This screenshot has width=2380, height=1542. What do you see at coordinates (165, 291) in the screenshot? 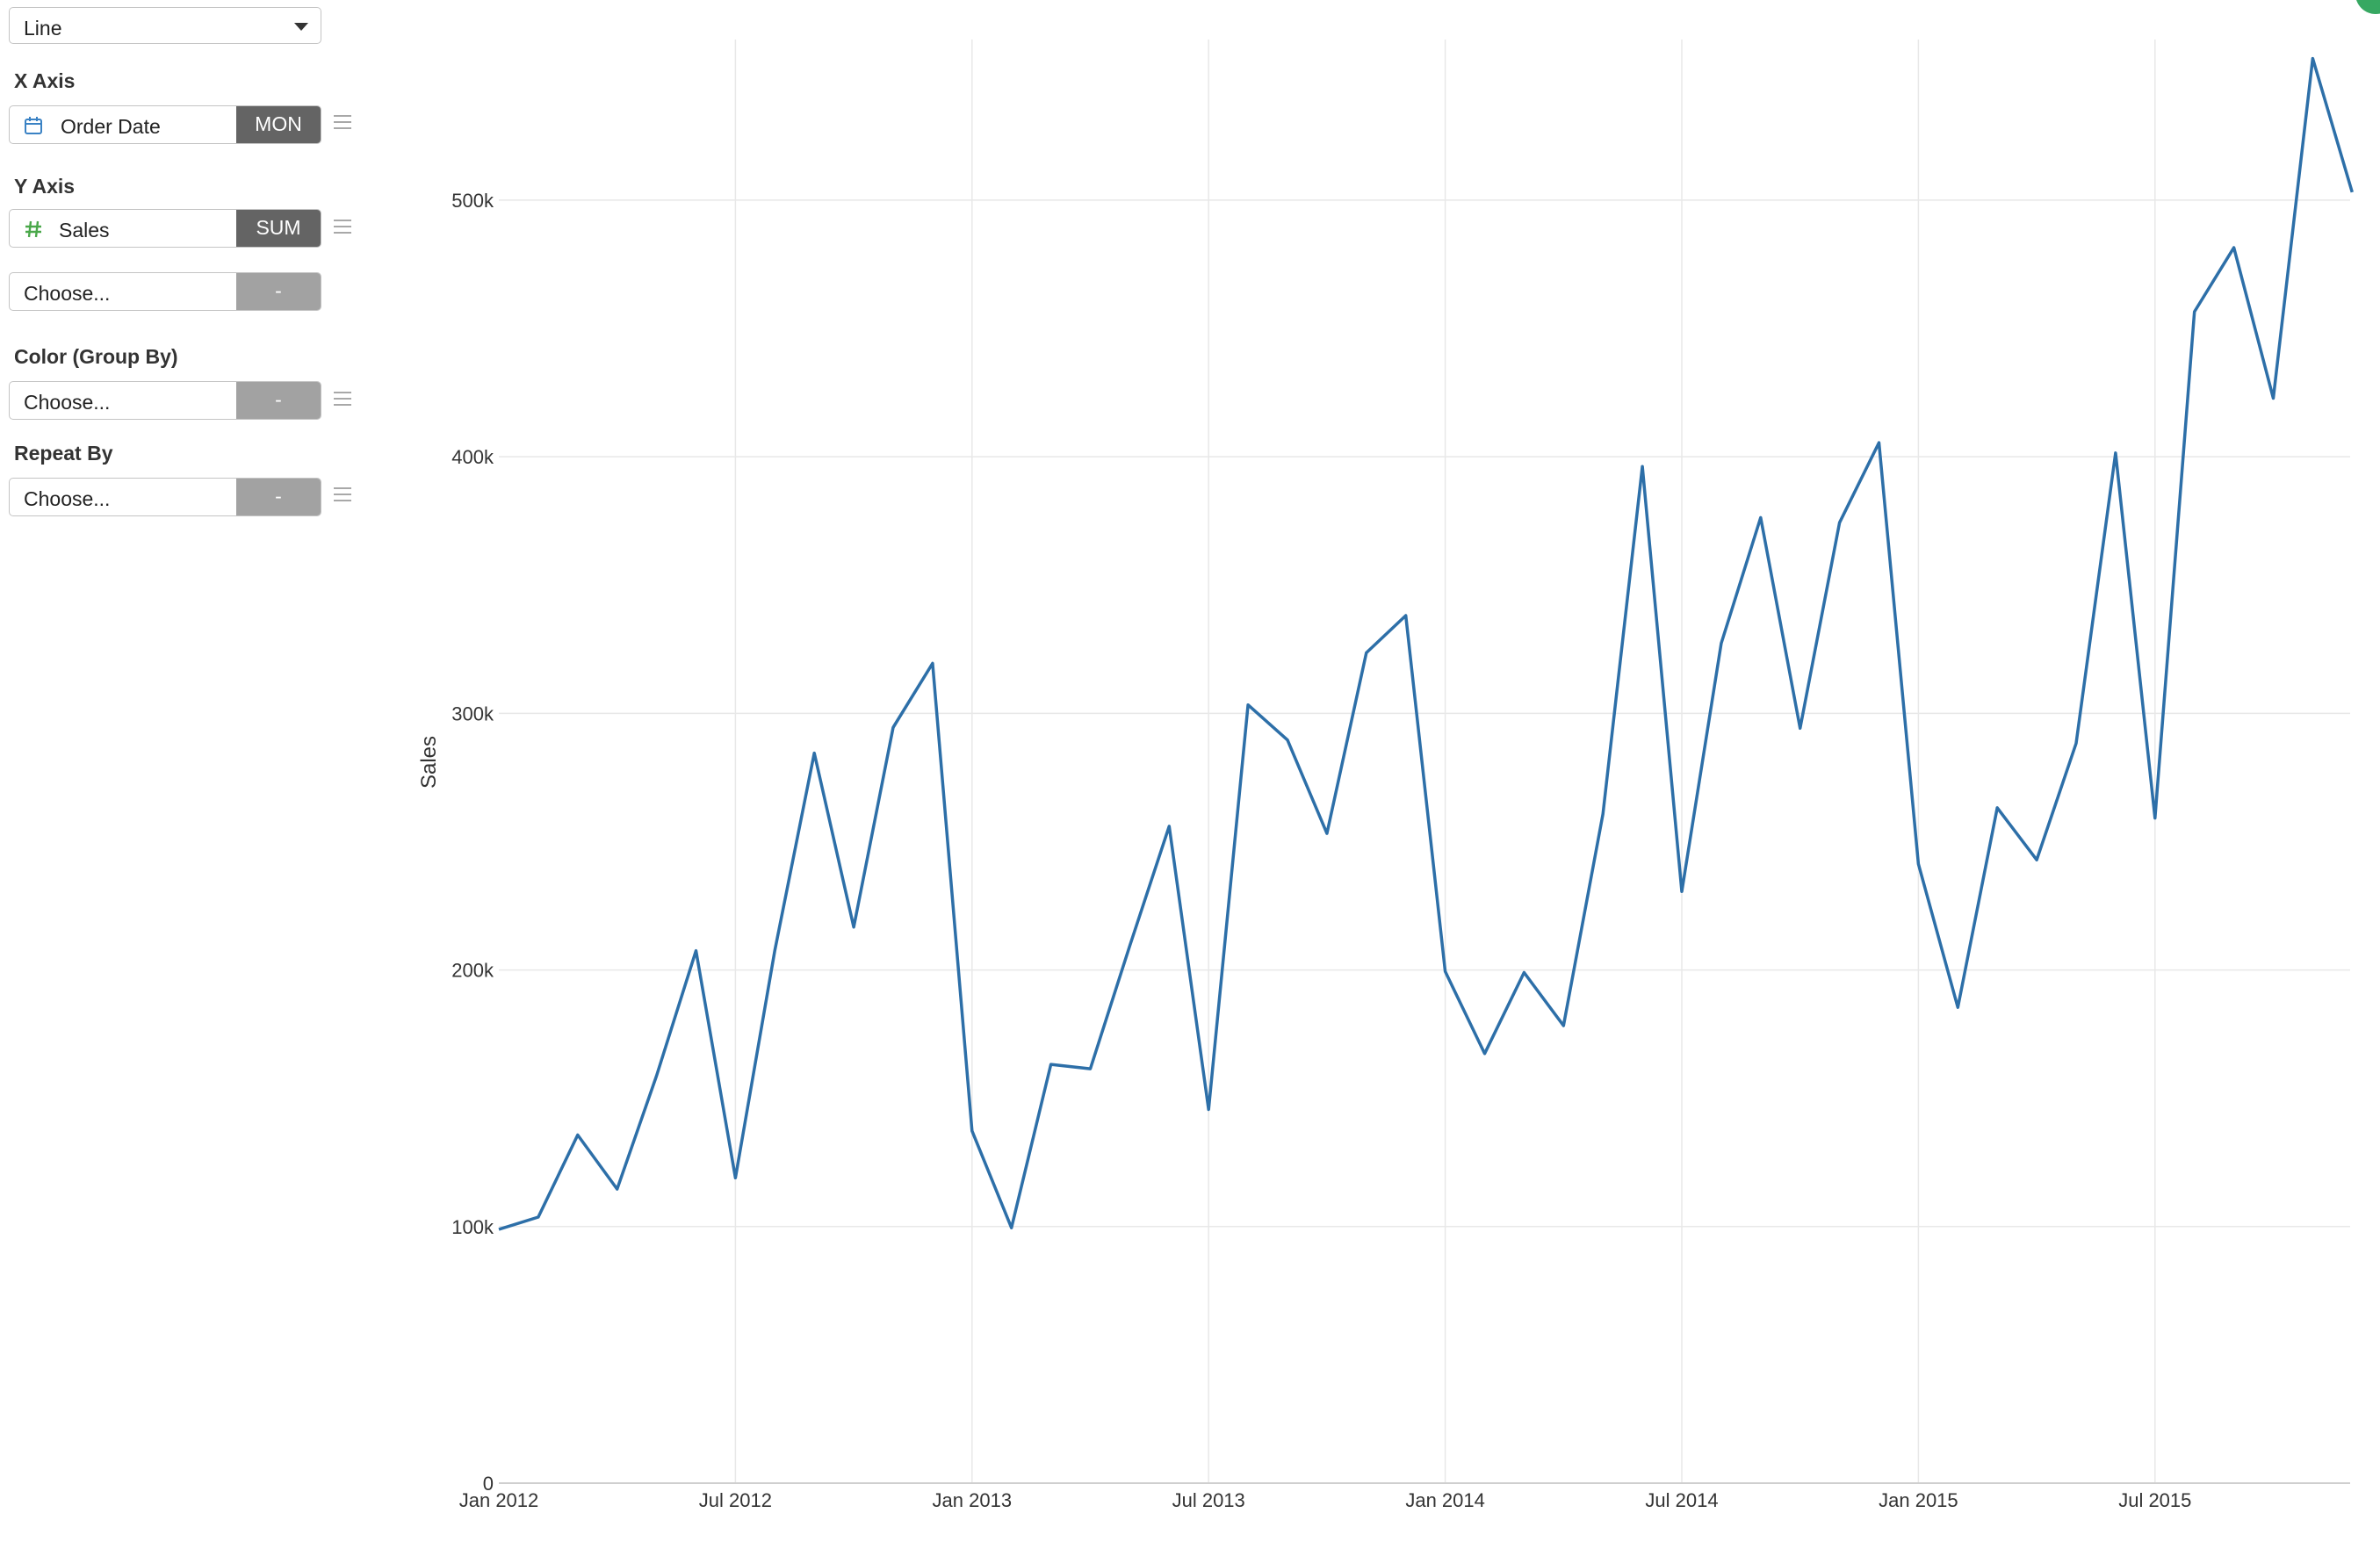
I see `y-axis-second-field: Choose... -` at bounding box center [165, 291].